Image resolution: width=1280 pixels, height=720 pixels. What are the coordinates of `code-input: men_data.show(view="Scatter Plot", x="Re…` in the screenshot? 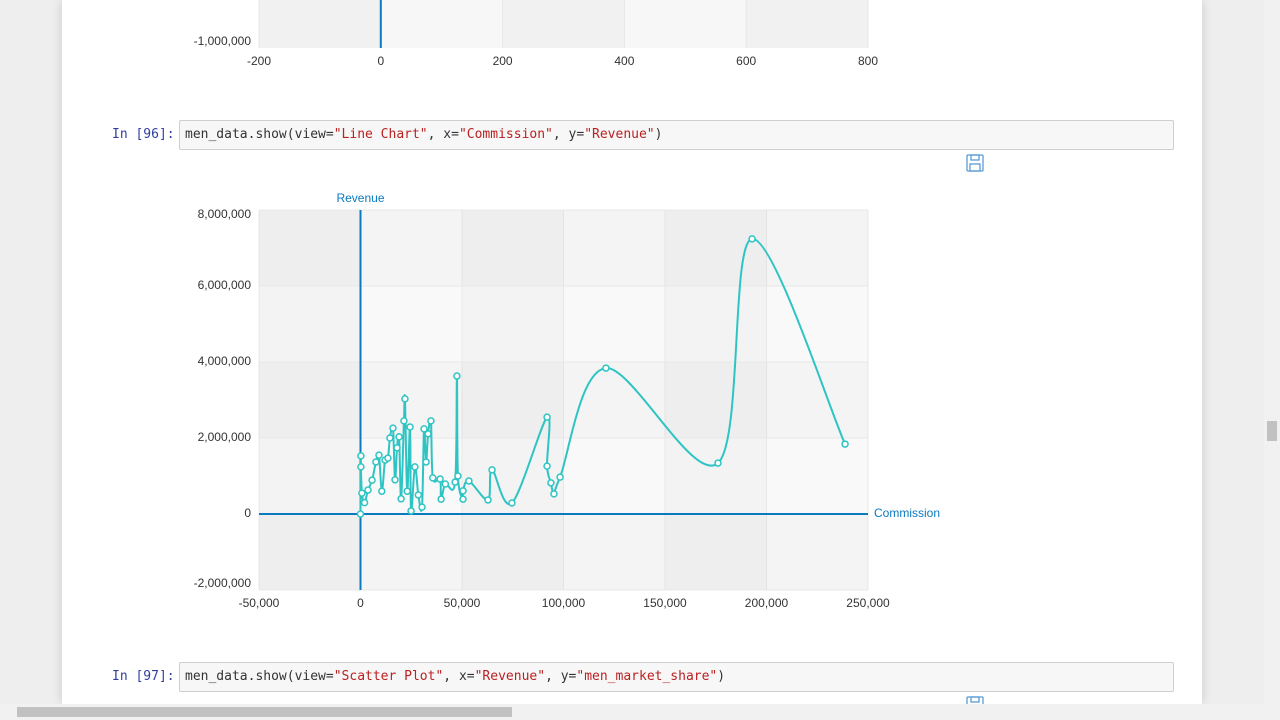 It's located at (676, 677).